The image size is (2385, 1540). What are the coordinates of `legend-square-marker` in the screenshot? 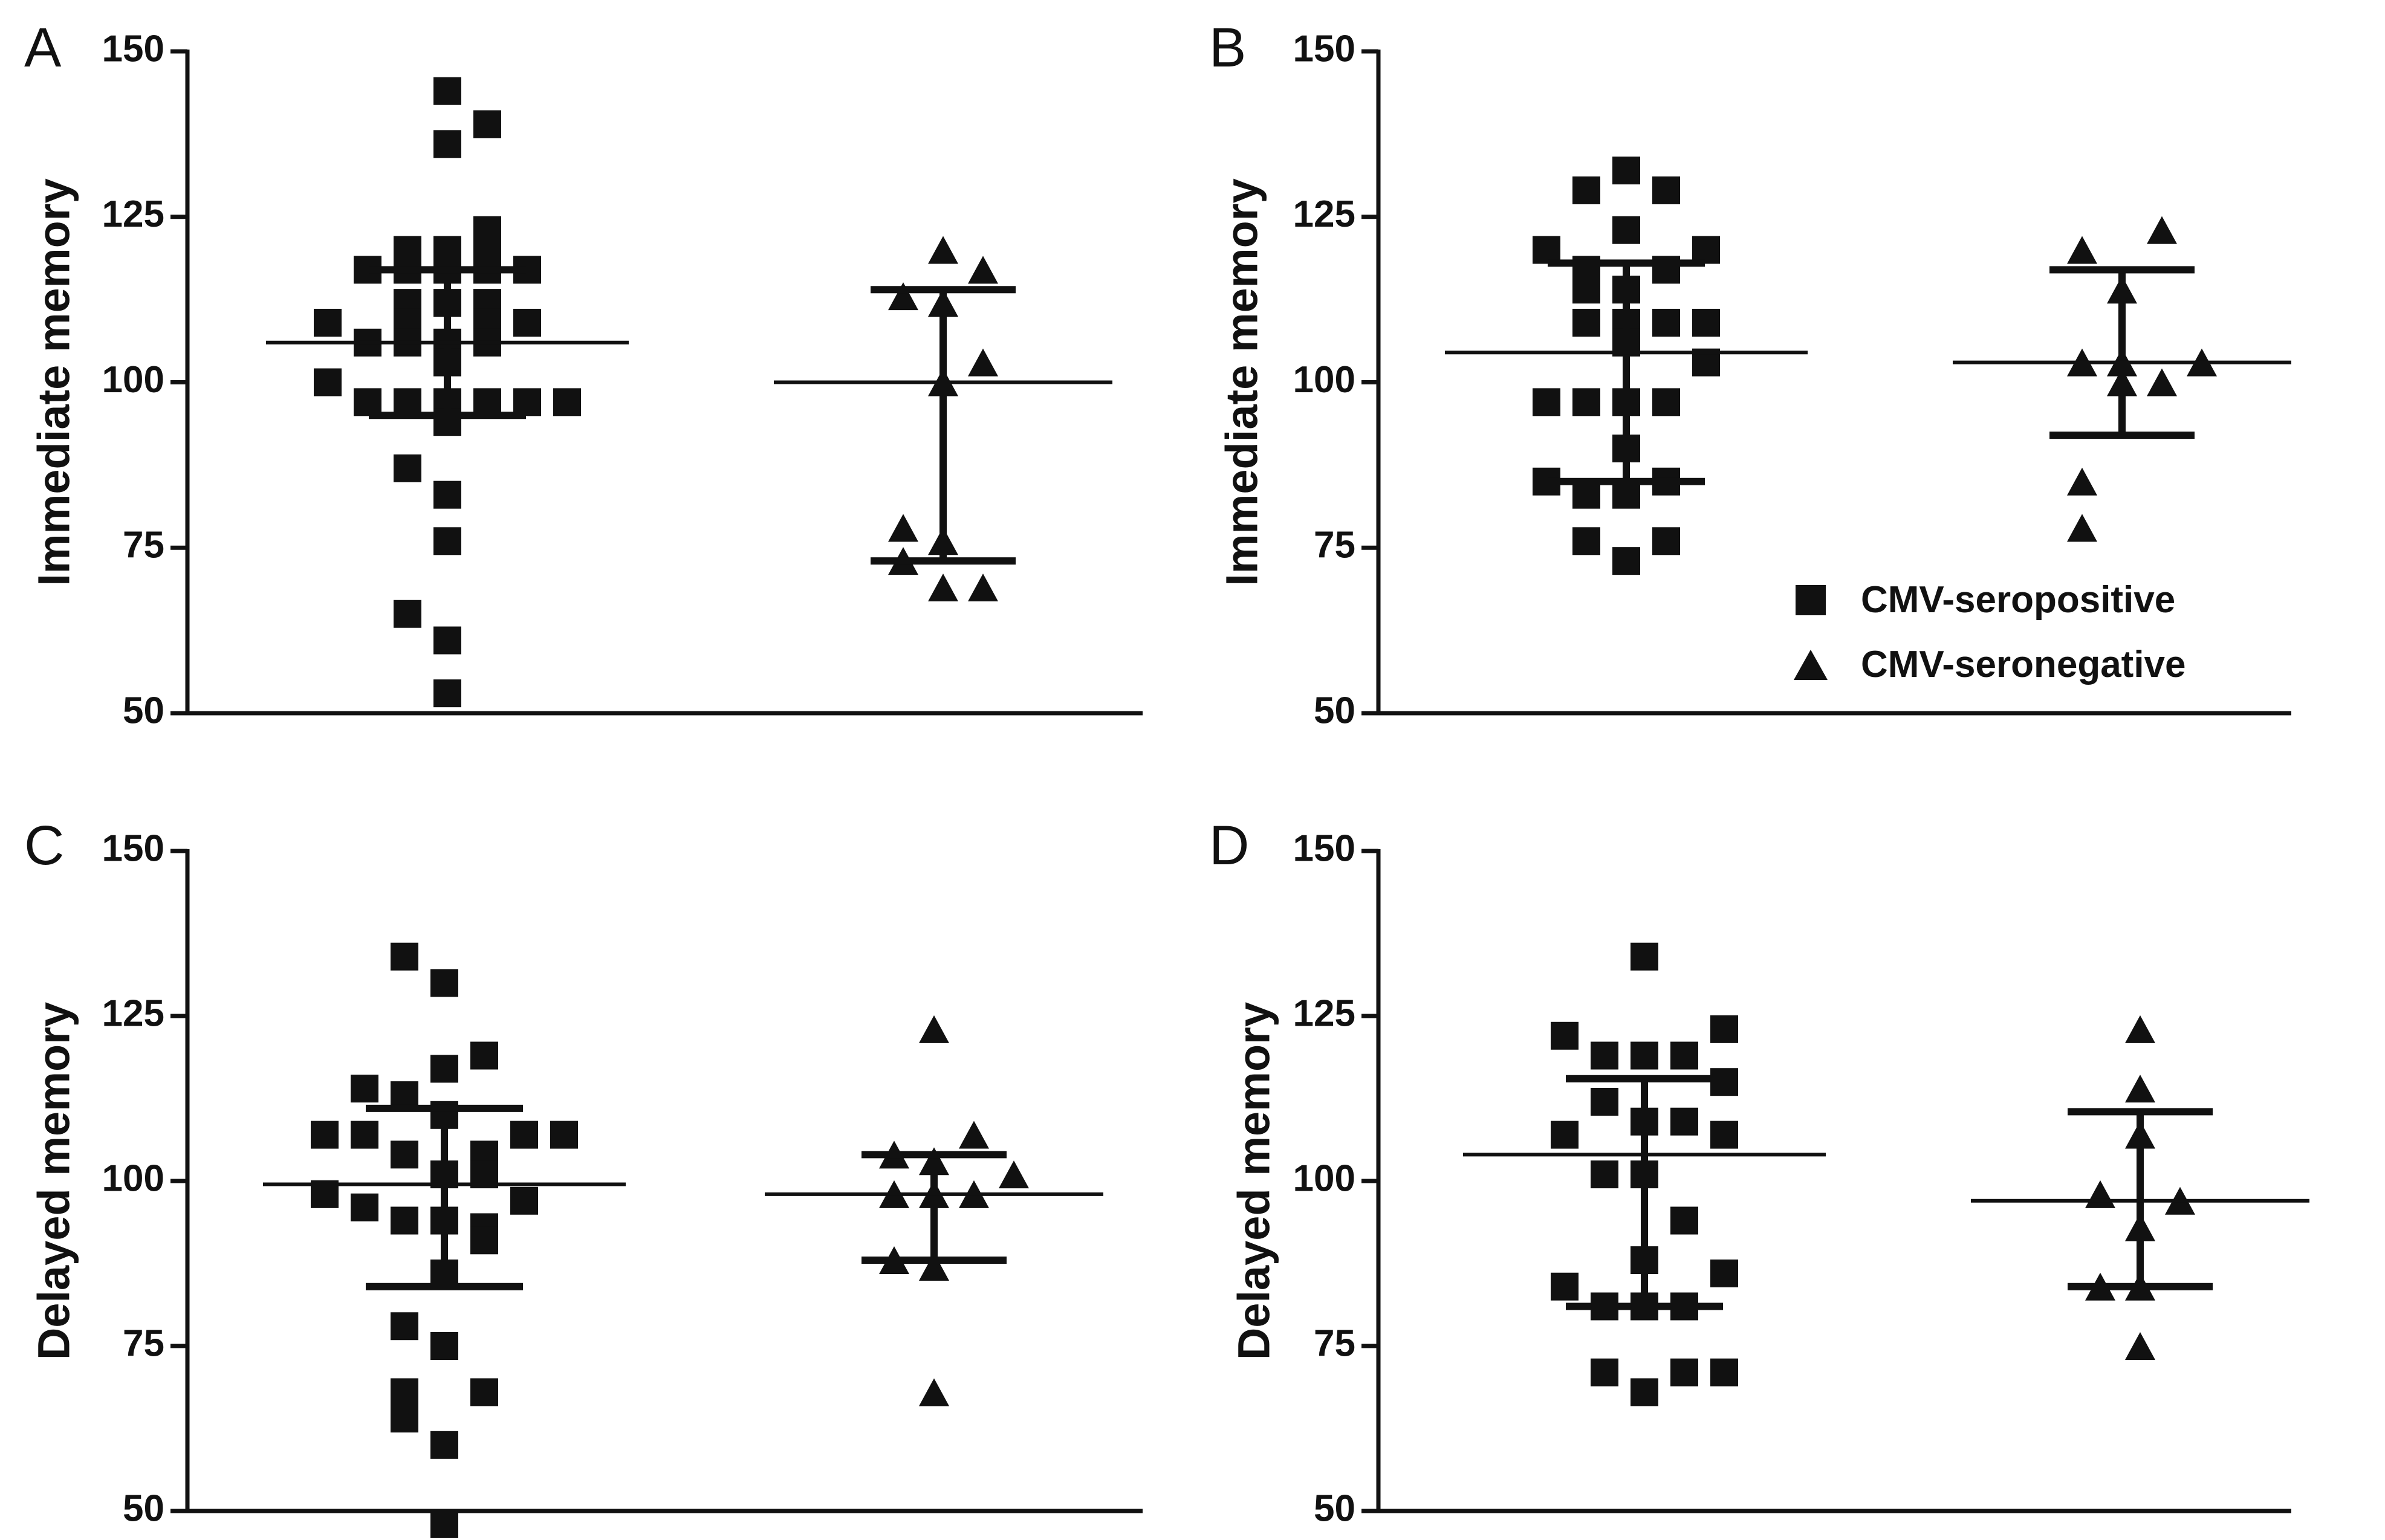 It's located at (1811, 600).